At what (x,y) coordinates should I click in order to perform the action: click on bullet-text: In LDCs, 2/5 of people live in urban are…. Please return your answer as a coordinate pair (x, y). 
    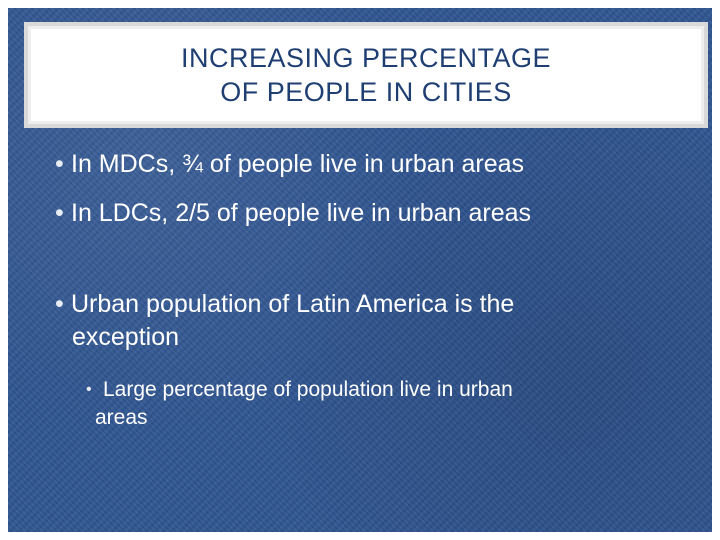
    Looking at the image, I should click on (301, 213).